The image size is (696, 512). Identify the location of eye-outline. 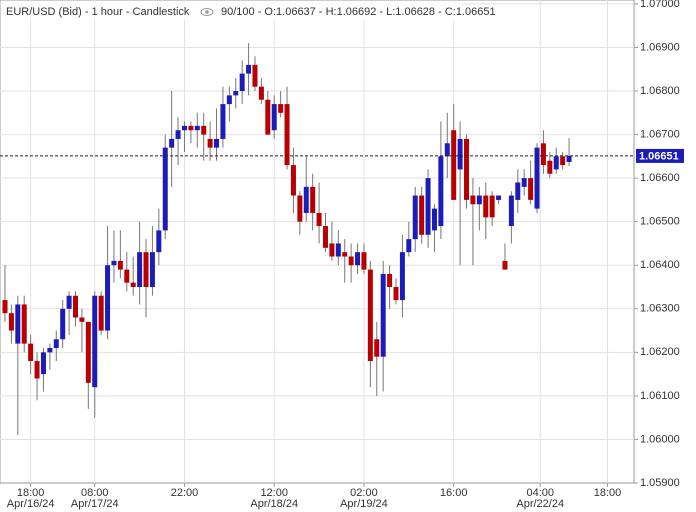
(207, 12).